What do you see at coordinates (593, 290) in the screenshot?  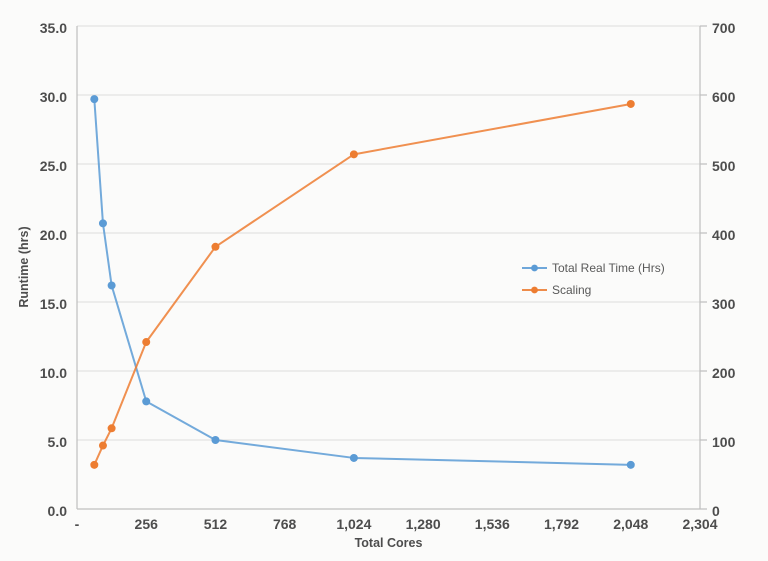 I see `legend-item-scaling: Scaling` at bounding box center [593, 290].